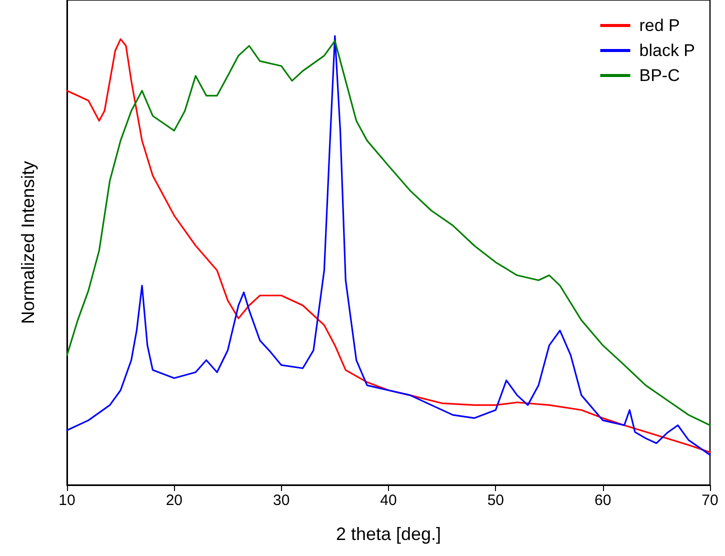 The height and width of the screenshot is (556, 725). Describe the element at coordinates (659, 75) in the screenshot. I see `legend-label: BP-C` at that location.